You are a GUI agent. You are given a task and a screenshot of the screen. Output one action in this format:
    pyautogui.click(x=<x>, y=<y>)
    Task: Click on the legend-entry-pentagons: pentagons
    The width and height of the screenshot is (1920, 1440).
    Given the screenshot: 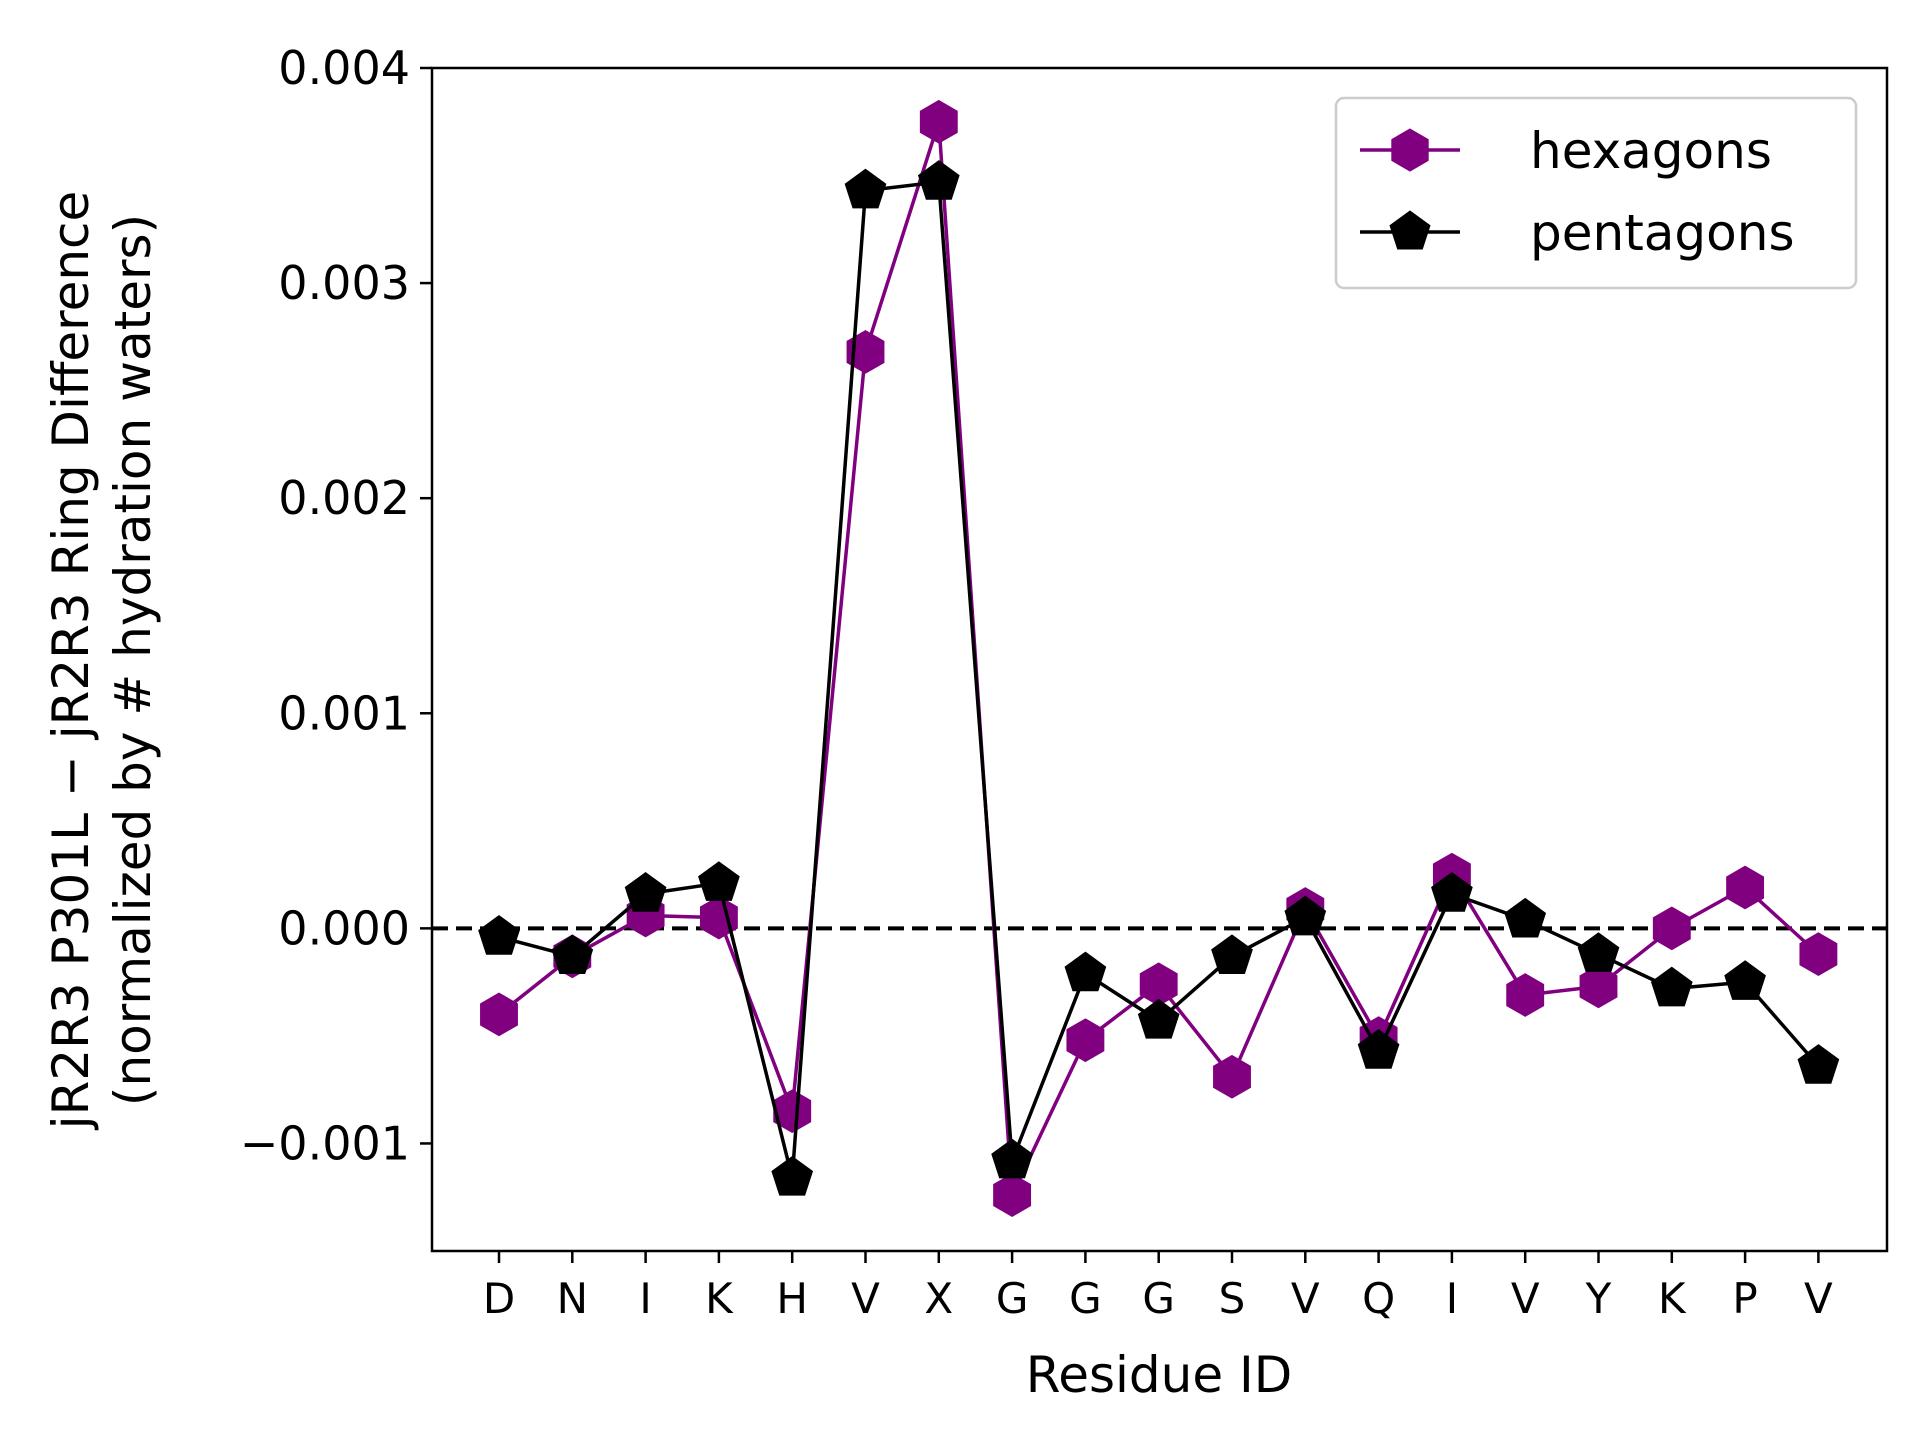 What is the action you would take?
    pyautogui.click(x=1577, y=233)
    